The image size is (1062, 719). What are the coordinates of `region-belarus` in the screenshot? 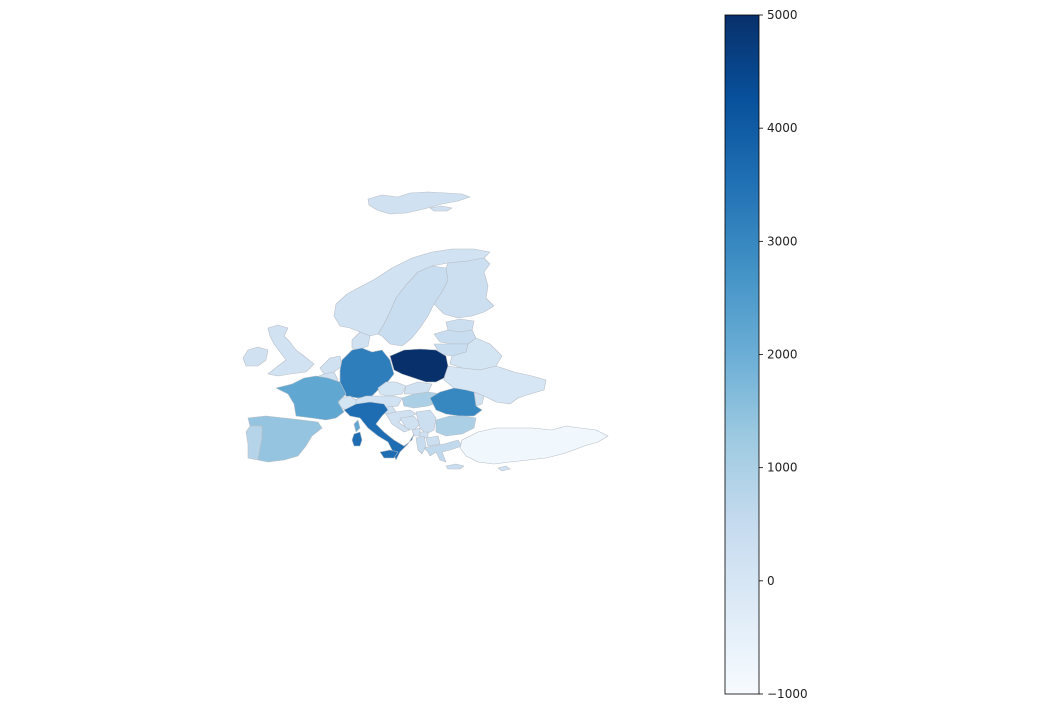 It's located at (476, 354).